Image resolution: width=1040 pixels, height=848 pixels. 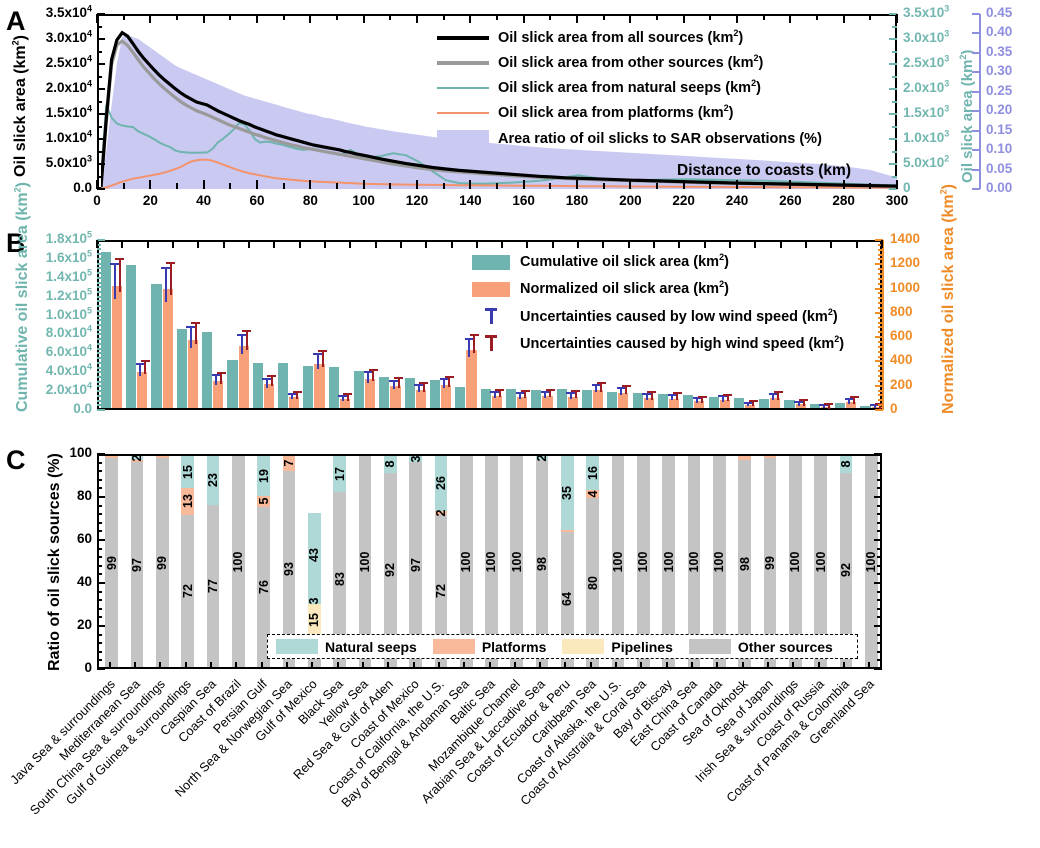 I want to click on panel-c-bar: 99, so click(x=112, y=561).